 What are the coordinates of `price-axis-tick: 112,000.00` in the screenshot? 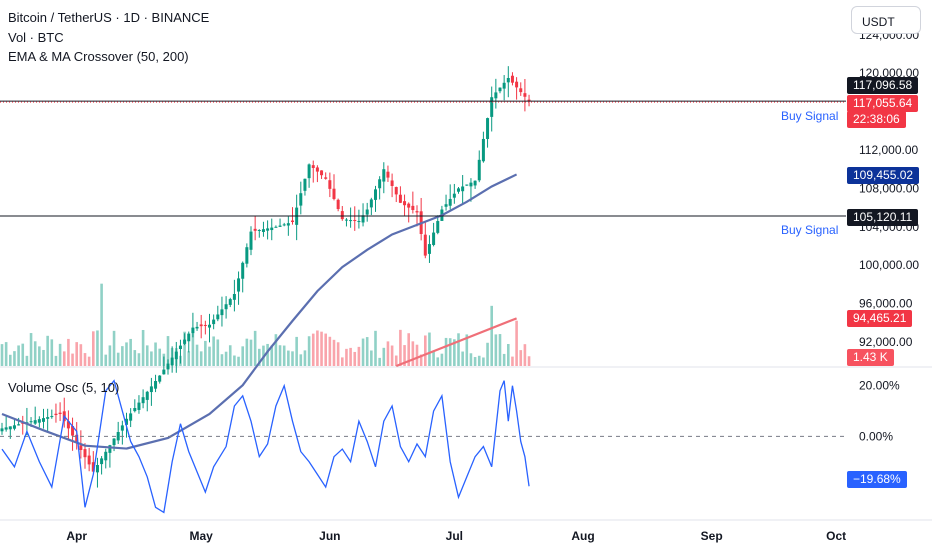 It's located at (888, 150).